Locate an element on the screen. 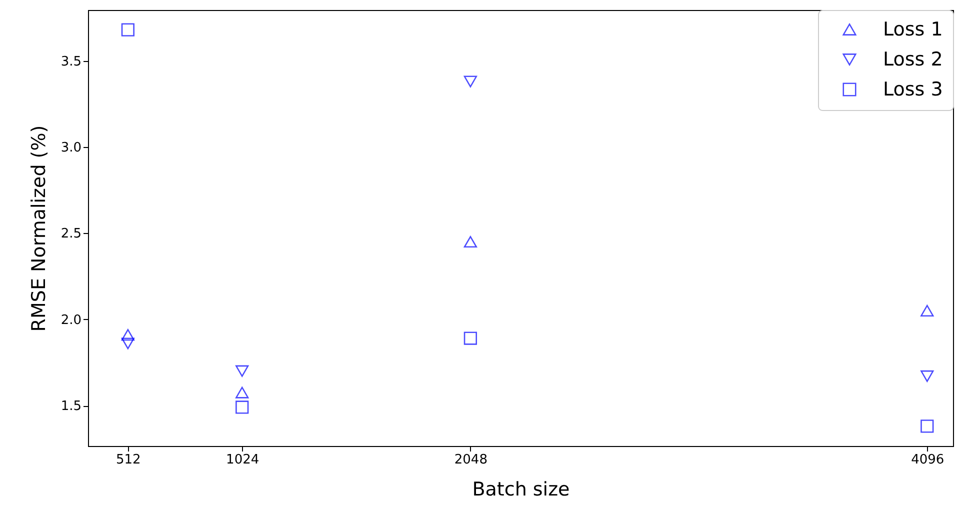 The height and width of the screenshot is (513, 955). legend-label: Loss 2 is located at coordinates (913, 59).